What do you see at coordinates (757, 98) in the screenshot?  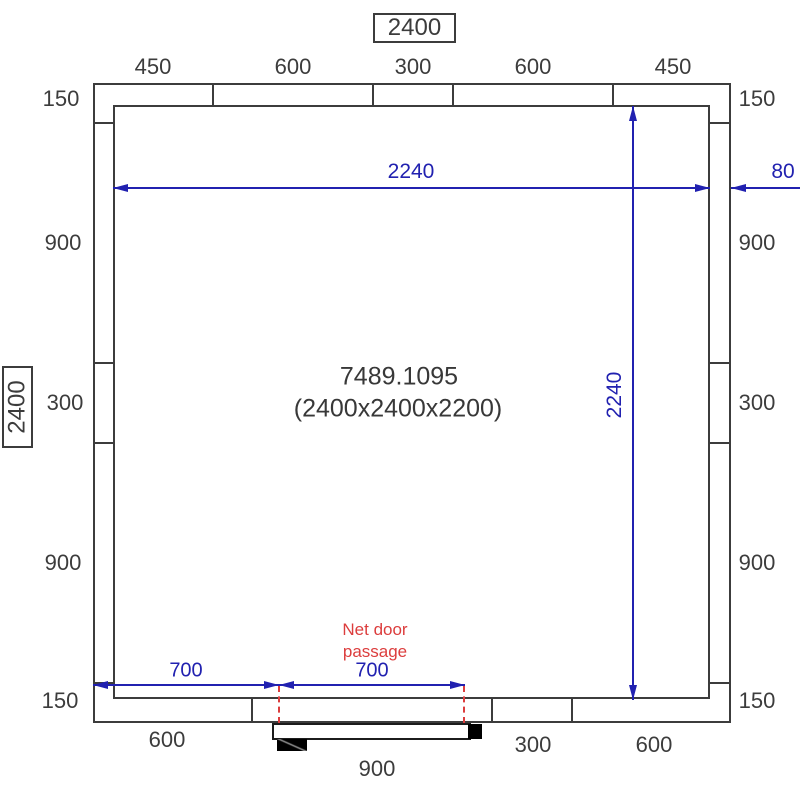 I see `panel-label-right-1: 150` at bounding box center [757, 98].